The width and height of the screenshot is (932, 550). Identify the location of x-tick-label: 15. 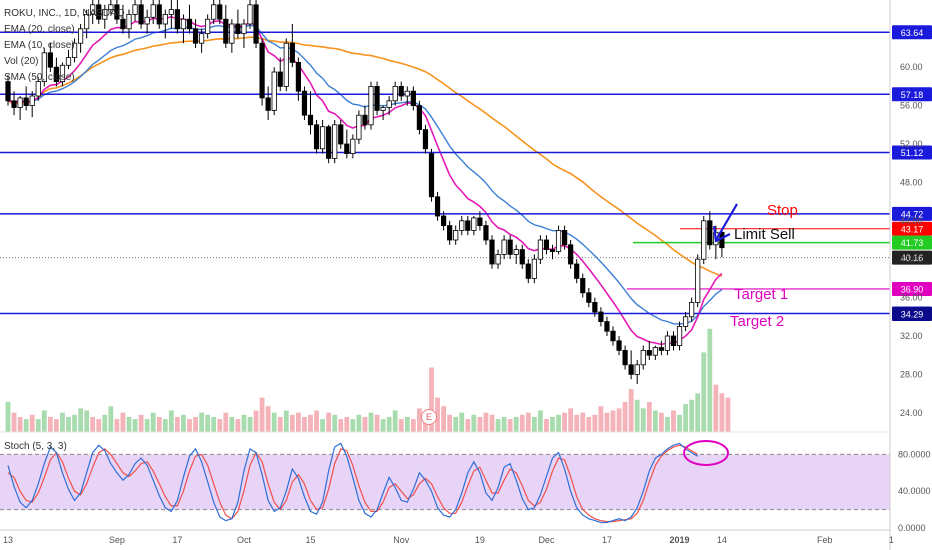
(310, 540).